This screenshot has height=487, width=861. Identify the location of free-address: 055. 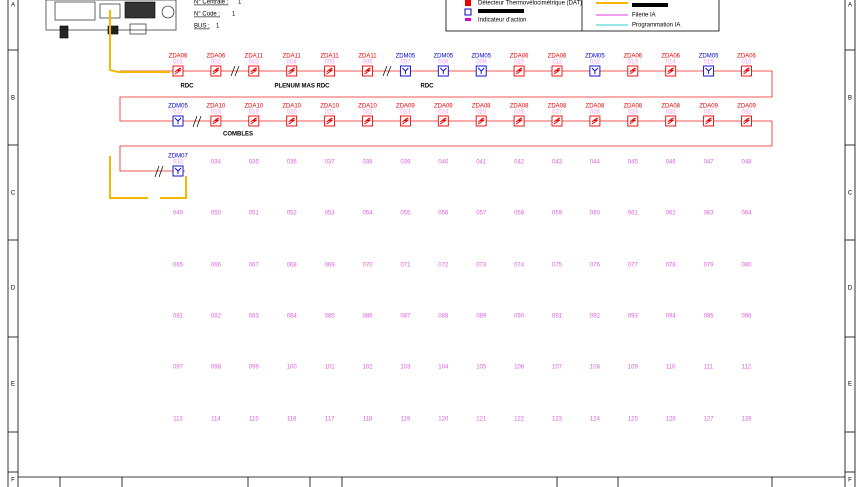
(405, 214).